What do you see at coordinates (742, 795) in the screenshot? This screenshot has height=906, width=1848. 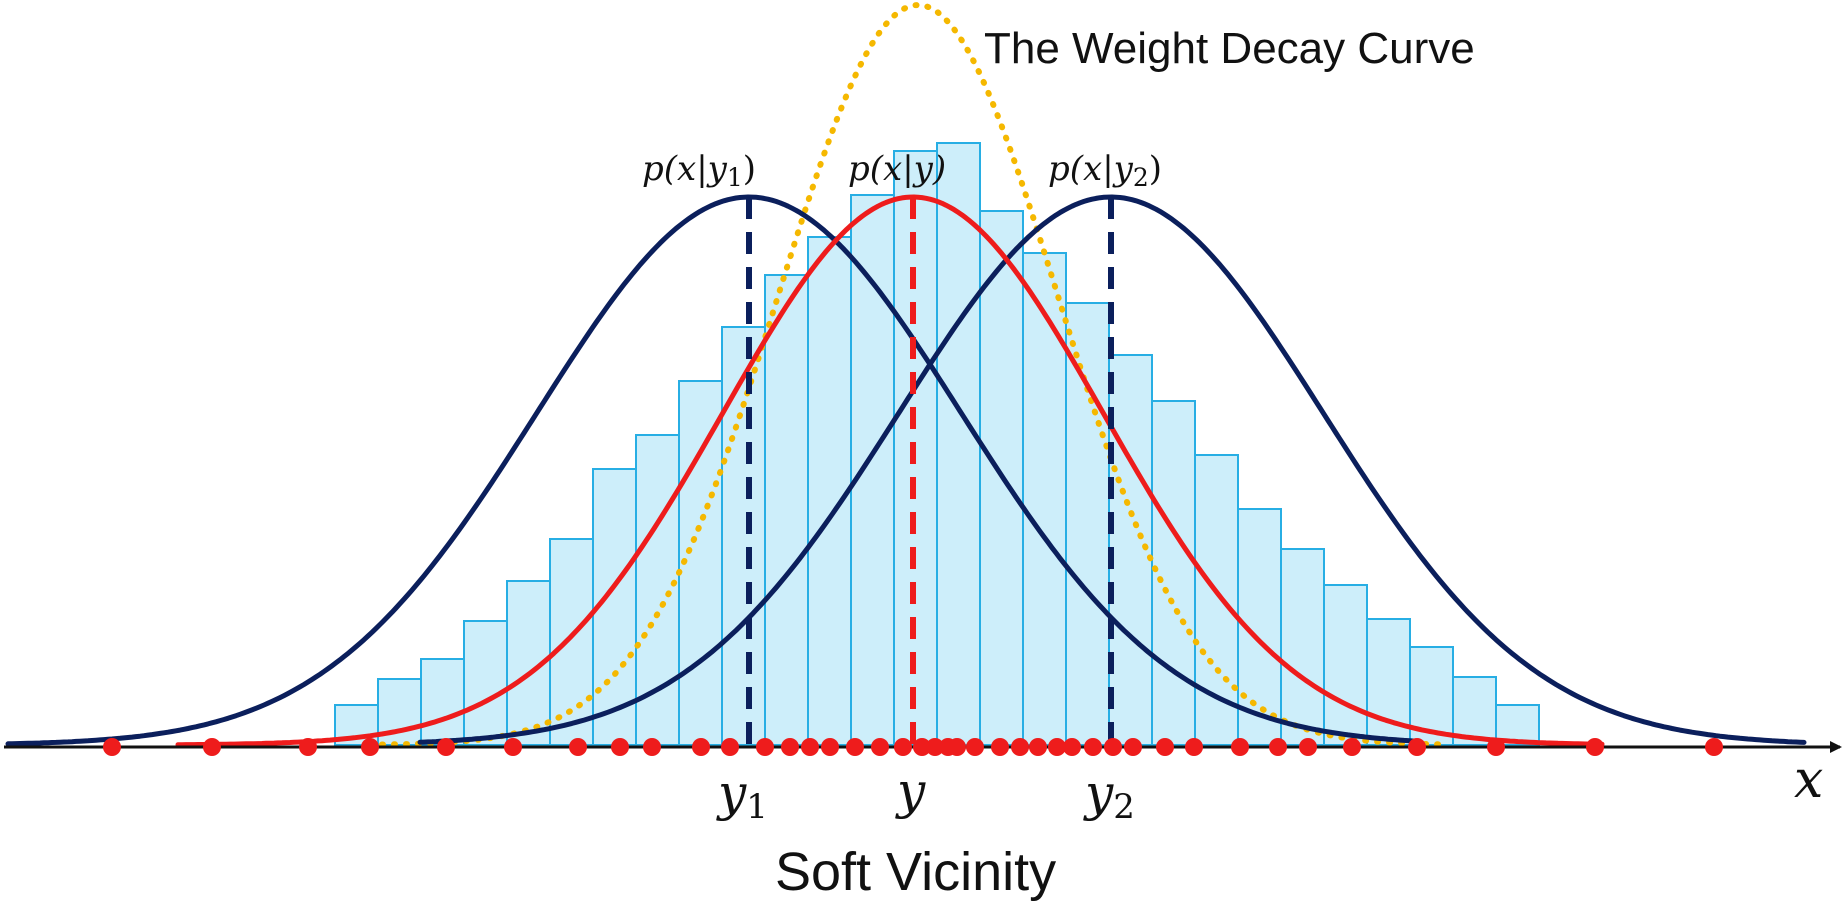 I see `marker-y1: y1` at bounding box center [742, 795].